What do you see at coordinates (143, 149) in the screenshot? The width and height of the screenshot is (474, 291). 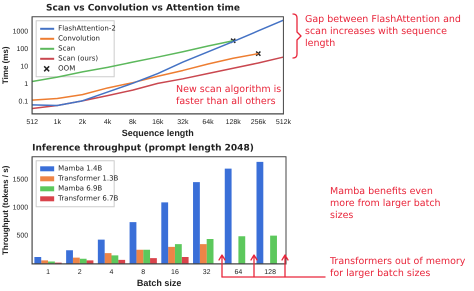 I see `chart-title: Inference throughput (prompt length 2048)` at bounding box center [143, 149].